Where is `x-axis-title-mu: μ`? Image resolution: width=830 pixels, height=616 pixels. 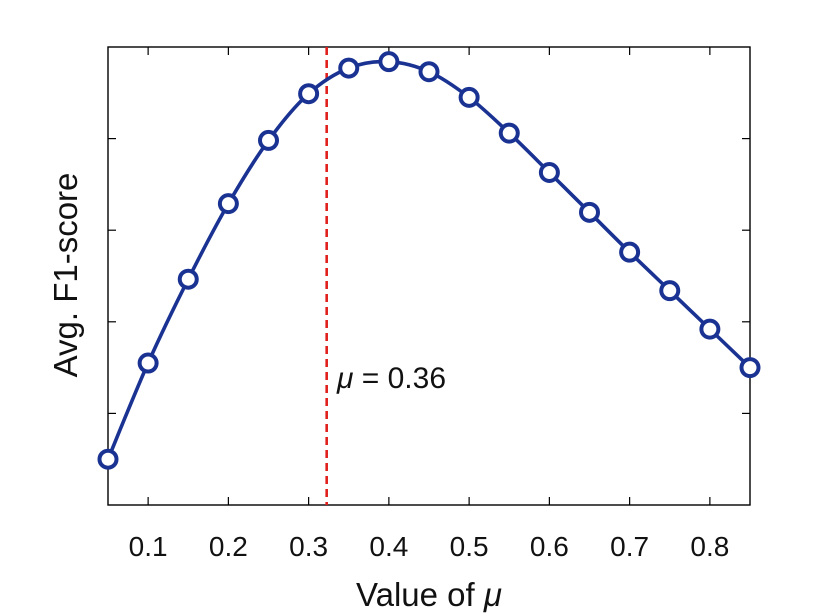 x-axis-title-mu: μ is located at coordinates (492, 594).